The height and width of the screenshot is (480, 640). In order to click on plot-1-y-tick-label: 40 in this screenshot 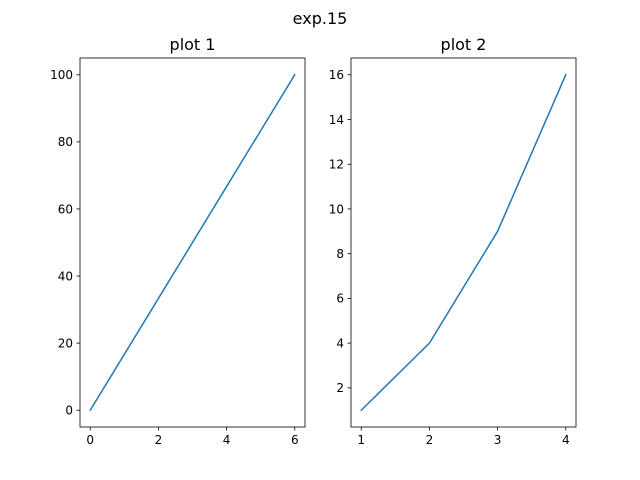, I will do `click(65, 276)`.